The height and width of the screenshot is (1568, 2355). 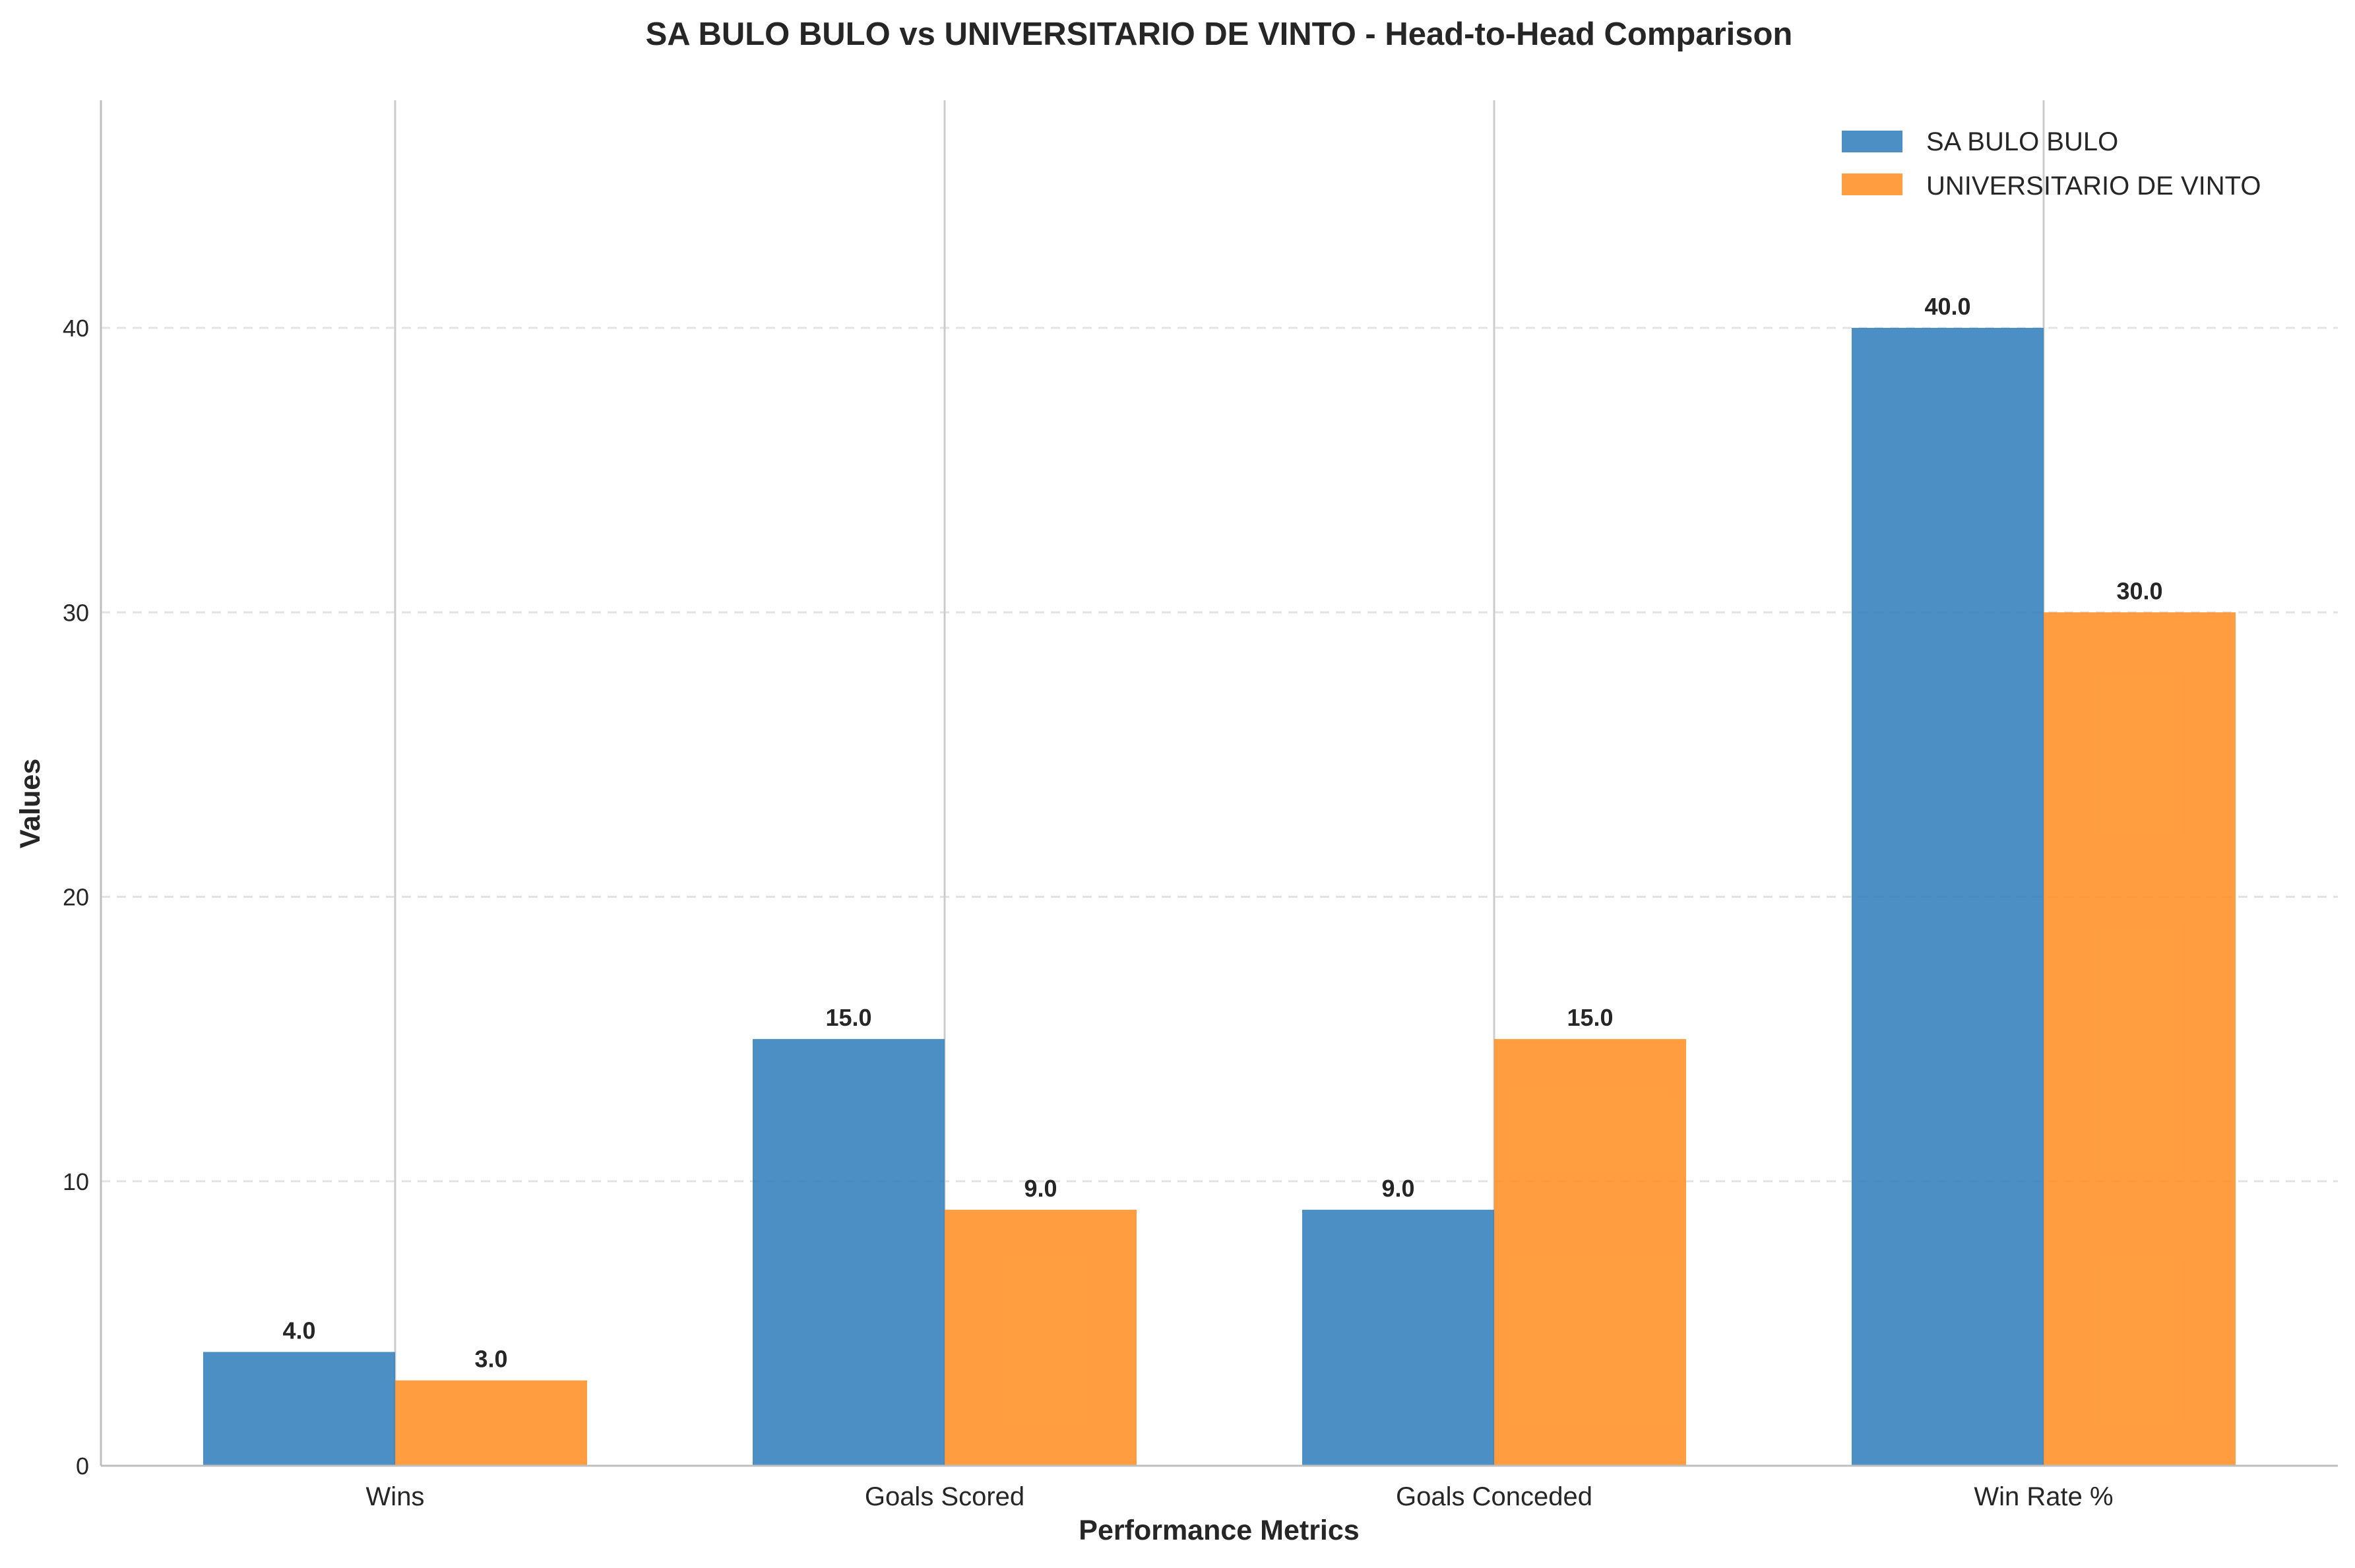 What do you see at coordinates (945, 1496) in the screenshot?
I see `x-tick-label-goals-scored: Goals Scored` at bounding box center [945, 1496].